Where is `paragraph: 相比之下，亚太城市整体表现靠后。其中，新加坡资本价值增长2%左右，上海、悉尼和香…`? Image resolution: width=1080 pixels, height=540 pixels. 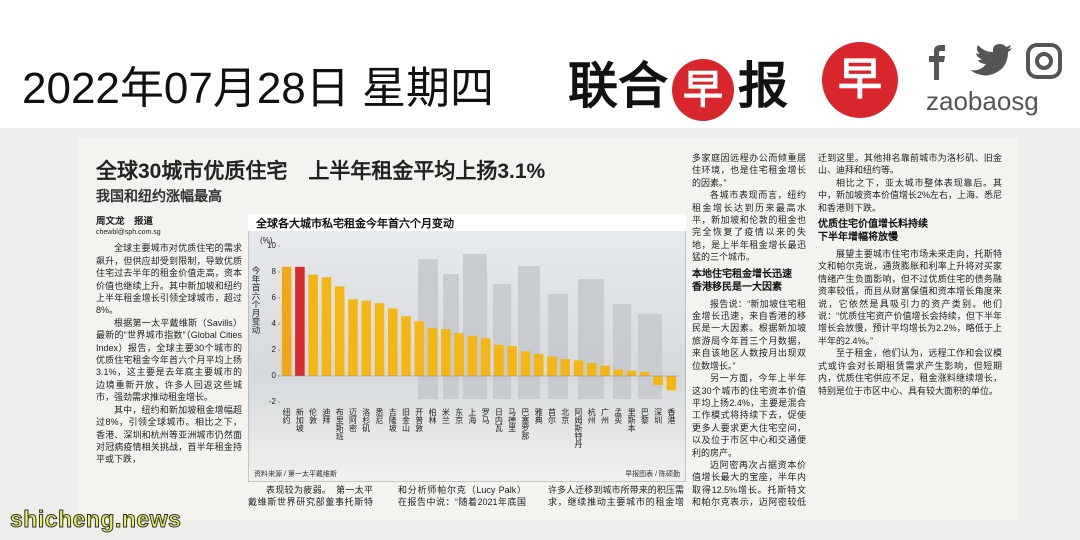
paragraph: 相比之下，亚太城市整体表现靠后。其中，新加坡资本价值增长2%左右，上海、悉尼和香… is located at coordinates (910, 195).